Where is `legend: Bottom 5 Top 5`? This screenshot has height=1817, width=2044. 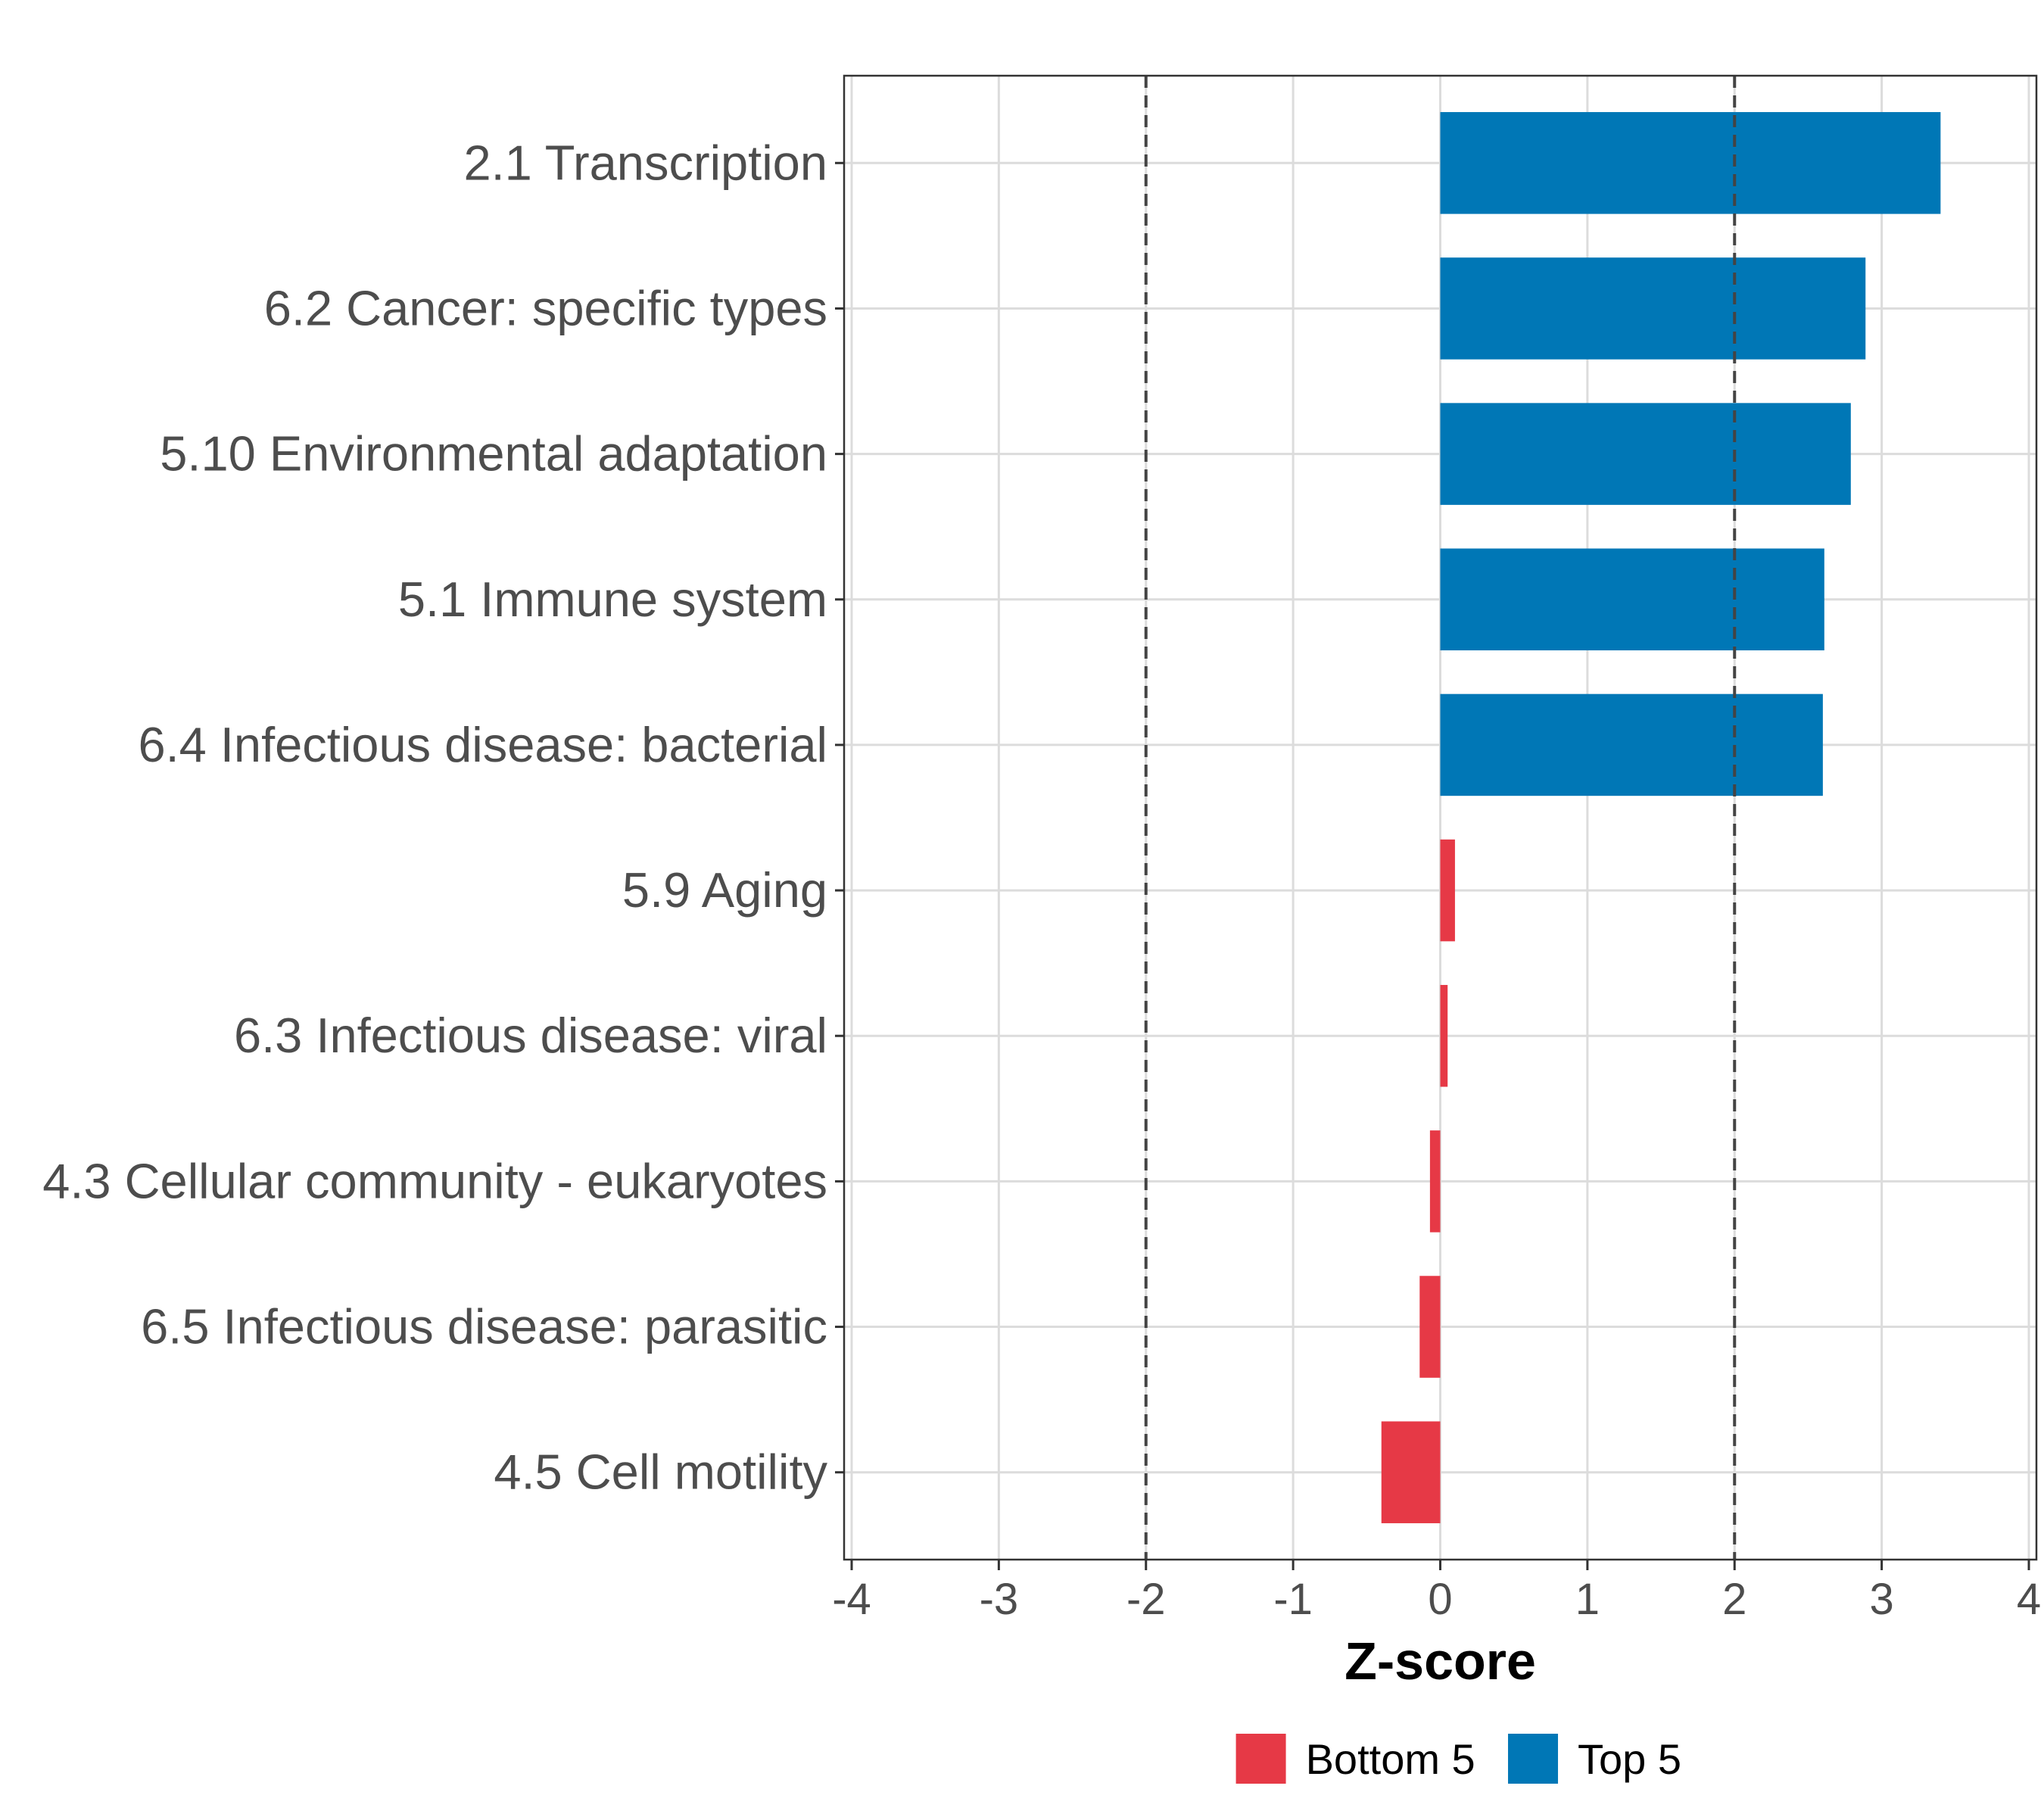
legend: Bottom 5 Top 5 is located at coordinates (1458, 1759).